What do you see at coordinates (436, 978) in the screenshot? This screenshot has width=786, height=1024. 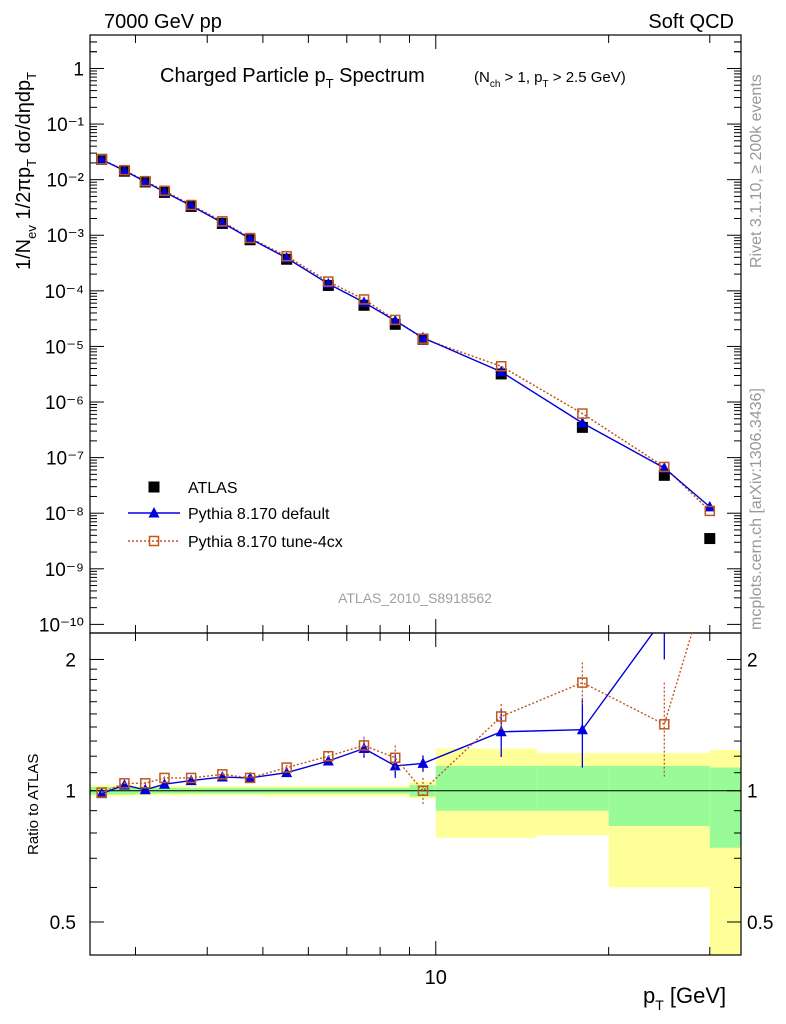 I see `x-tick-label: 10` at bounding box center [436, 978].